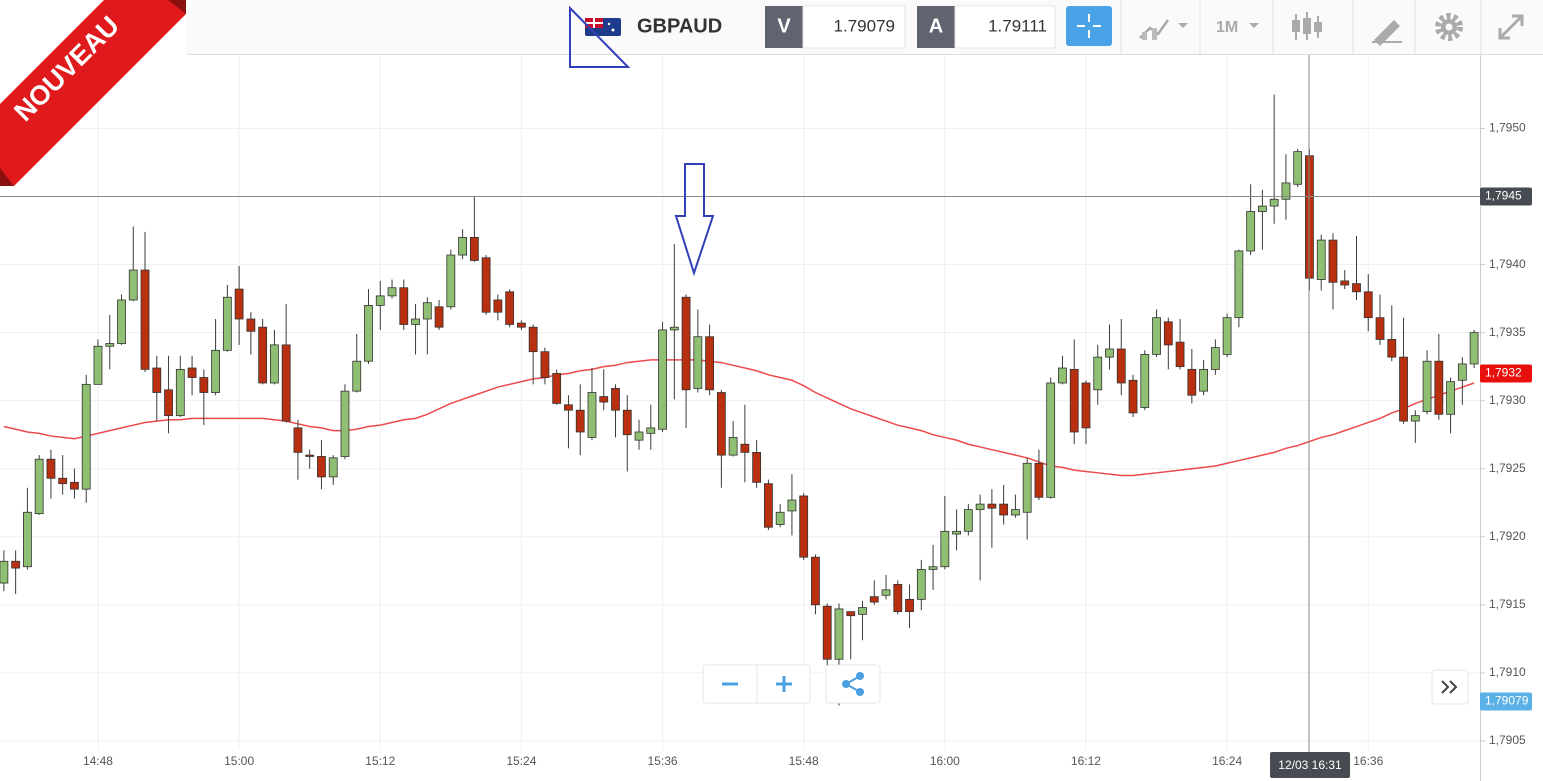 The width and height of the screenshot is (1543, 781). Describe the element at coordinates (1163, 29) in the screenshot. I see `chart-type-button` at that location.